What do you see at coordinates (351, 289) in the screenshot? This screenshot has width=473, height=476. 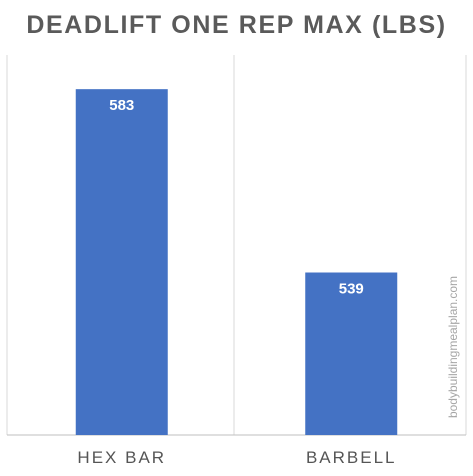 I see `data-label-barbell: 539` at bounding box center [351, 289].